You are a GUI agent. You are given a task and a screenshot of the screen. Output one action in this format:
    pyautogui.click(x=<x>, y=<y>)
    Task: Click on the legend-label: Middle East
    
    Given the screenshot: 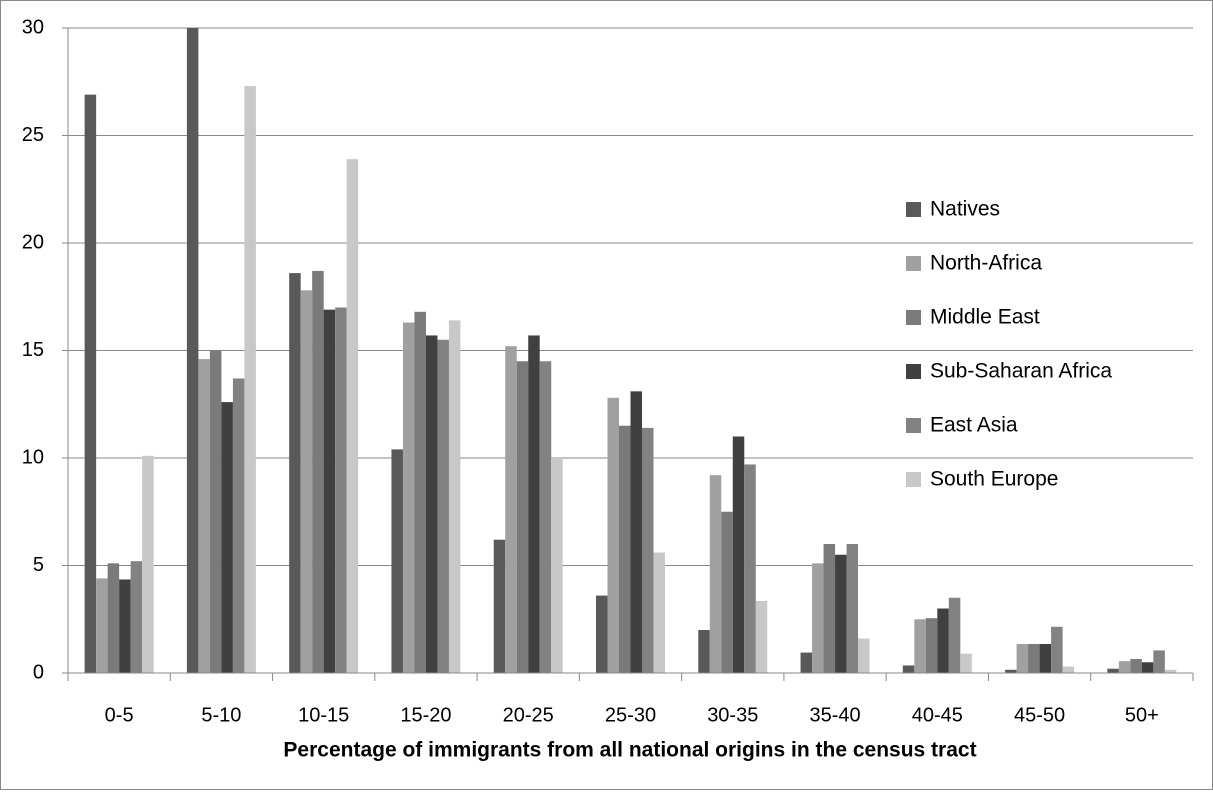 What is the action you would take?
    pyautogui.click(x=985, y=317)
    